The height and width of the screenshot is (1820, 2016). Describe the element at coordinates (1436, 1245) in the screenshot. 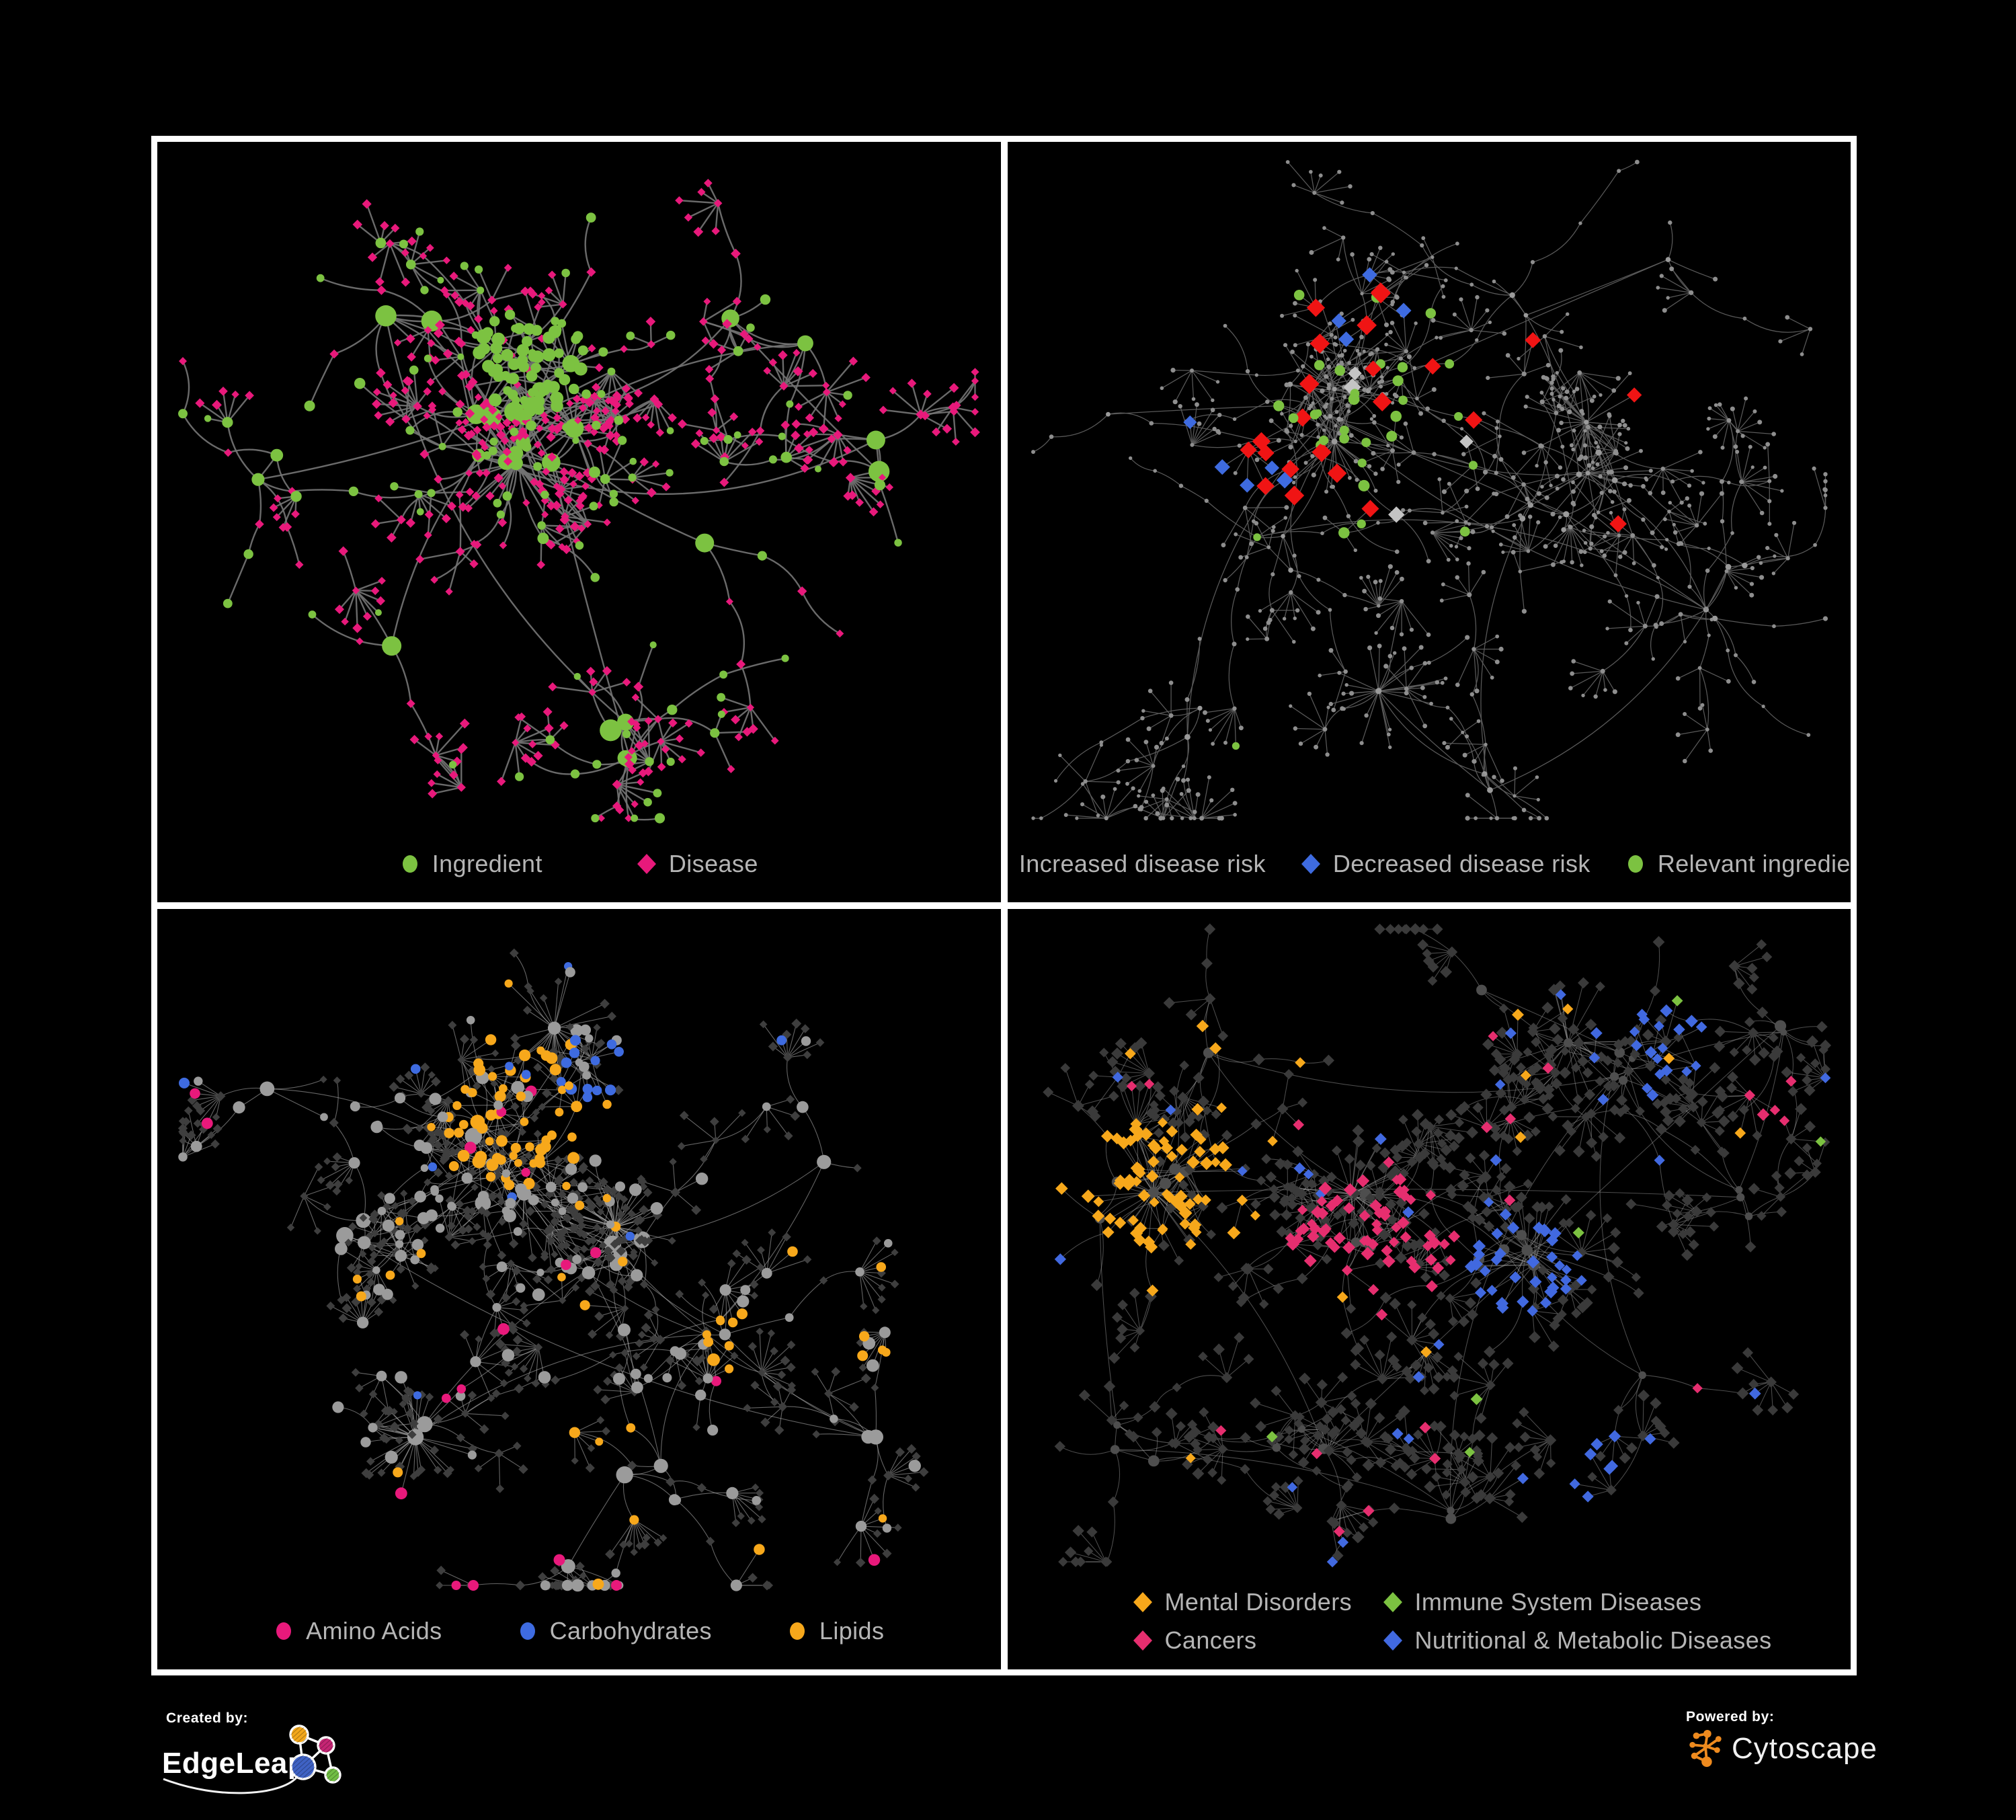

I see `network-graph-disease-classes` at that location.